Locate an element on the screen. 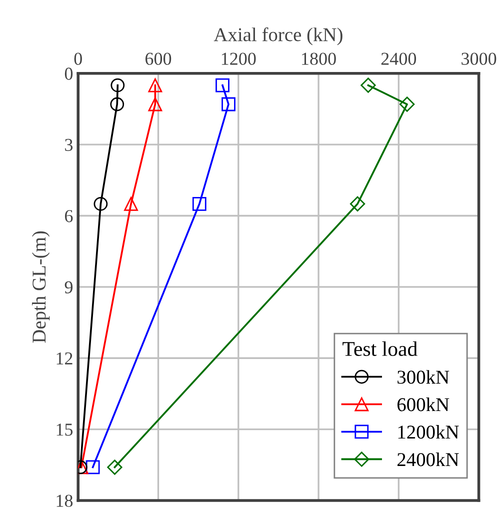  y-tick-label: 15 is located at coordinates (64, 430).